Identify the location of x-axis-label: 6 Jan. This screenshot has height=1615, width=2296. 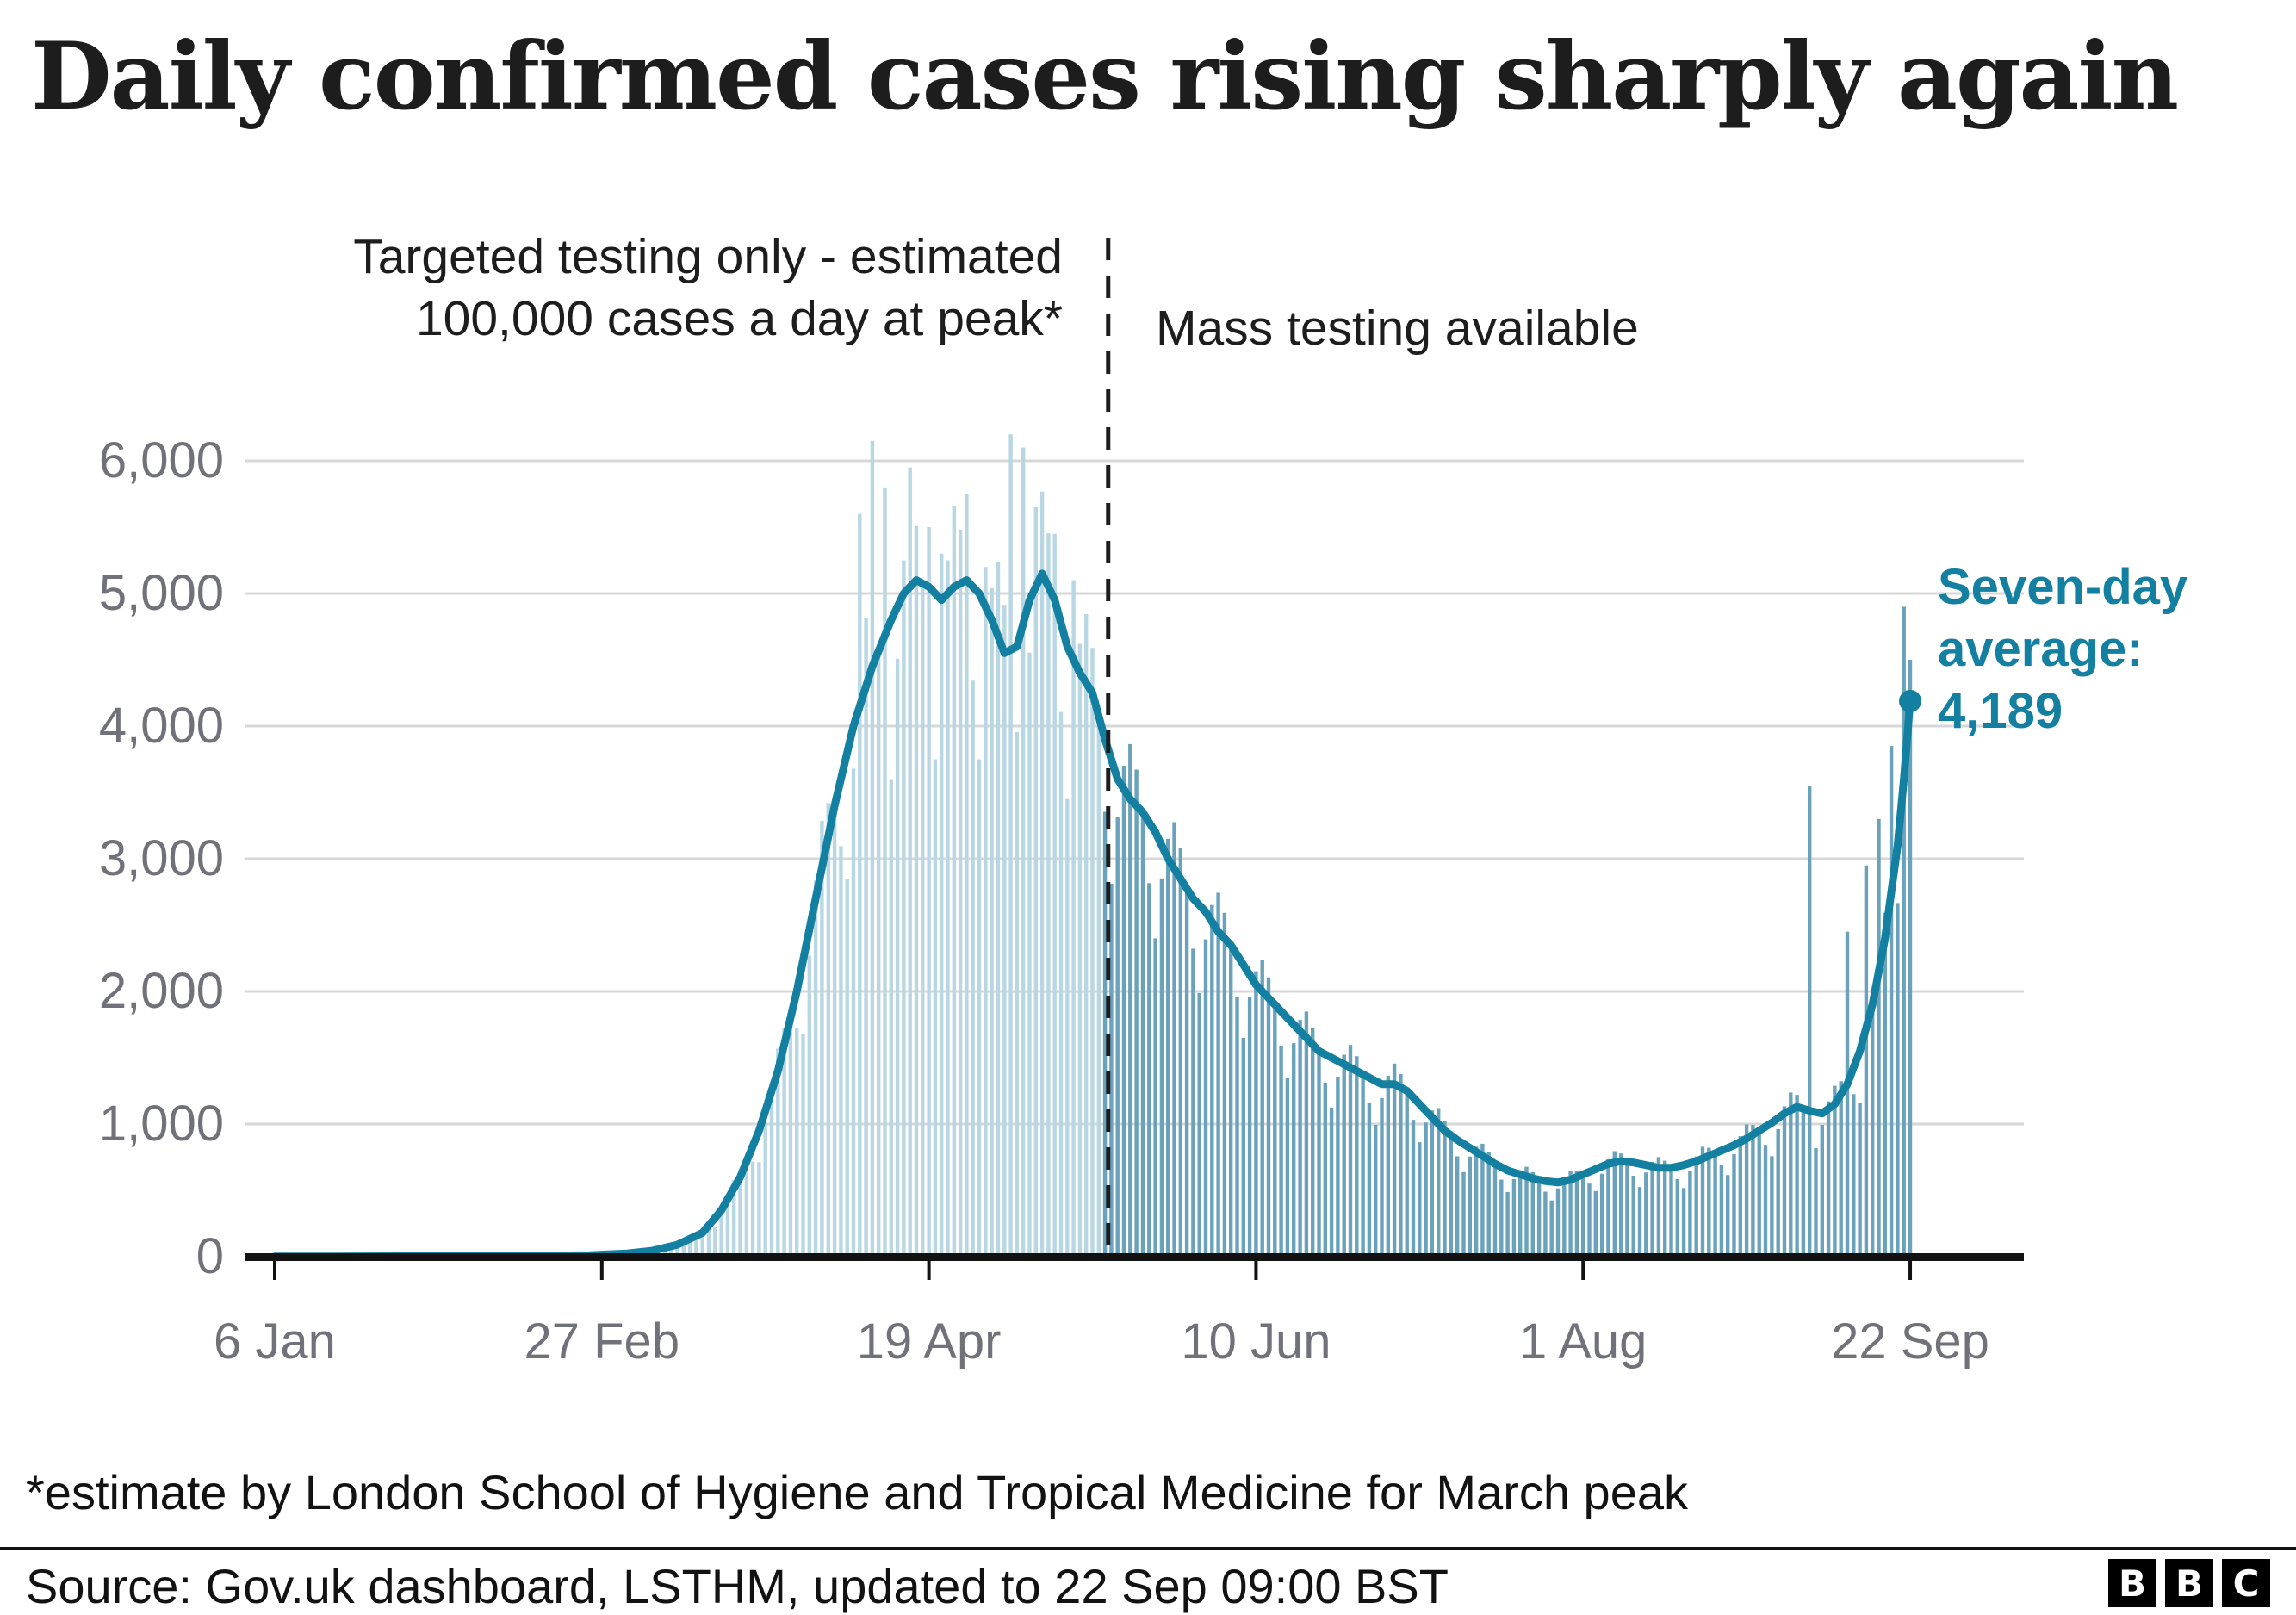
(275, 1342).